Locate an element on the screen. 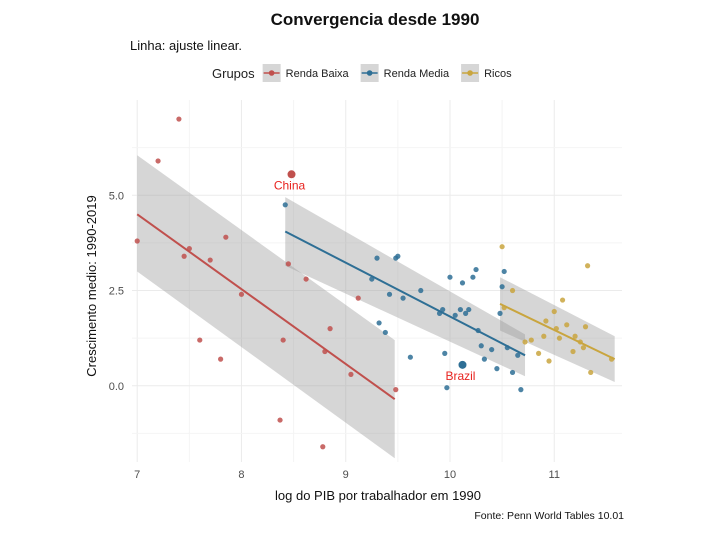 The width and height of the screenshot is (723, 537). legend: Grupos Renda Baixa Renda Media Ricos is located at coordinates (362, 73).